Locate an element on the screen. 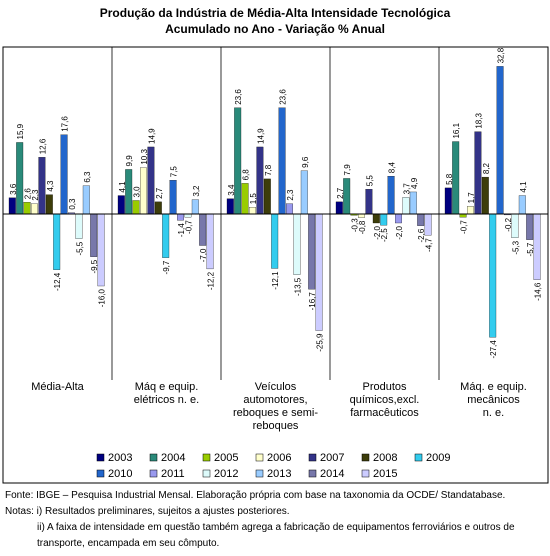 The image size is (550, 556). value-label: 1,7 is located at coordinates (471, 198).